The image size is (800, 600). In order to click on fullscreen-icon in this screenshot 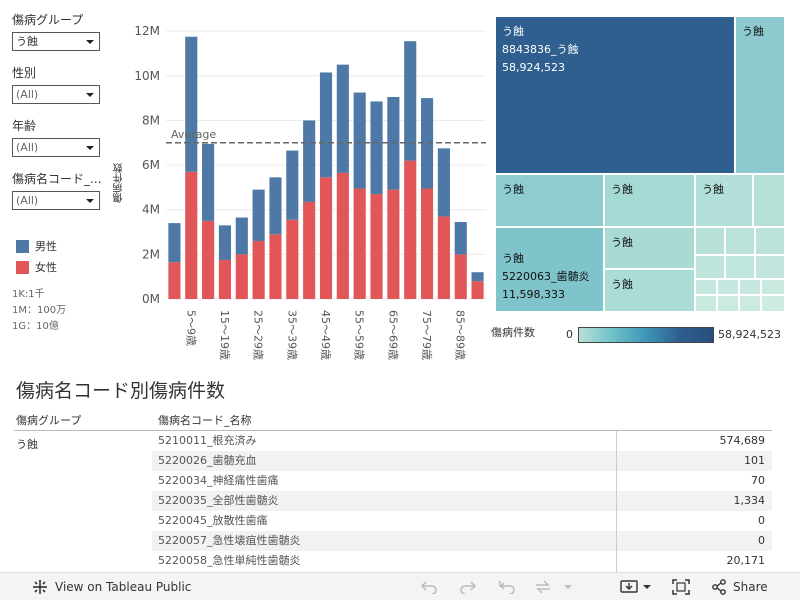, I will do `click(681, 587)`.